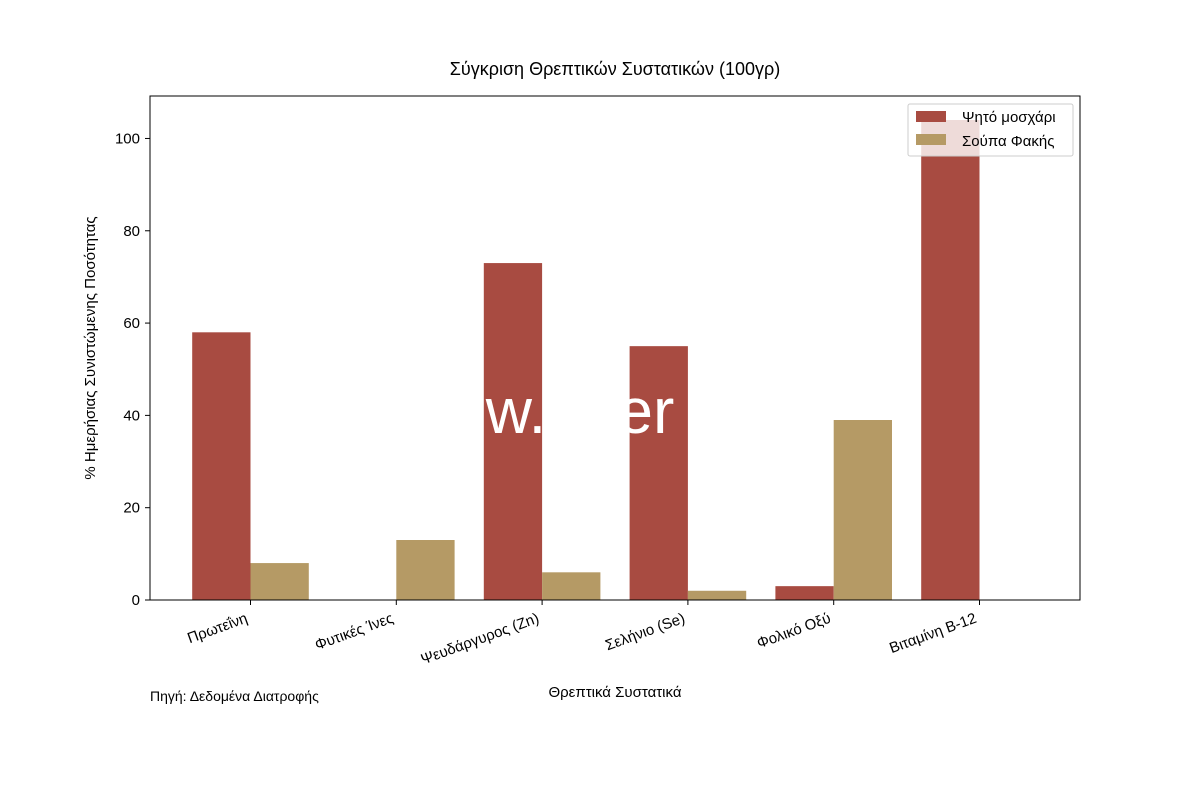 The image size is (1200, 800). I want to click on legend-swatch-lentil, so click(931, 139).